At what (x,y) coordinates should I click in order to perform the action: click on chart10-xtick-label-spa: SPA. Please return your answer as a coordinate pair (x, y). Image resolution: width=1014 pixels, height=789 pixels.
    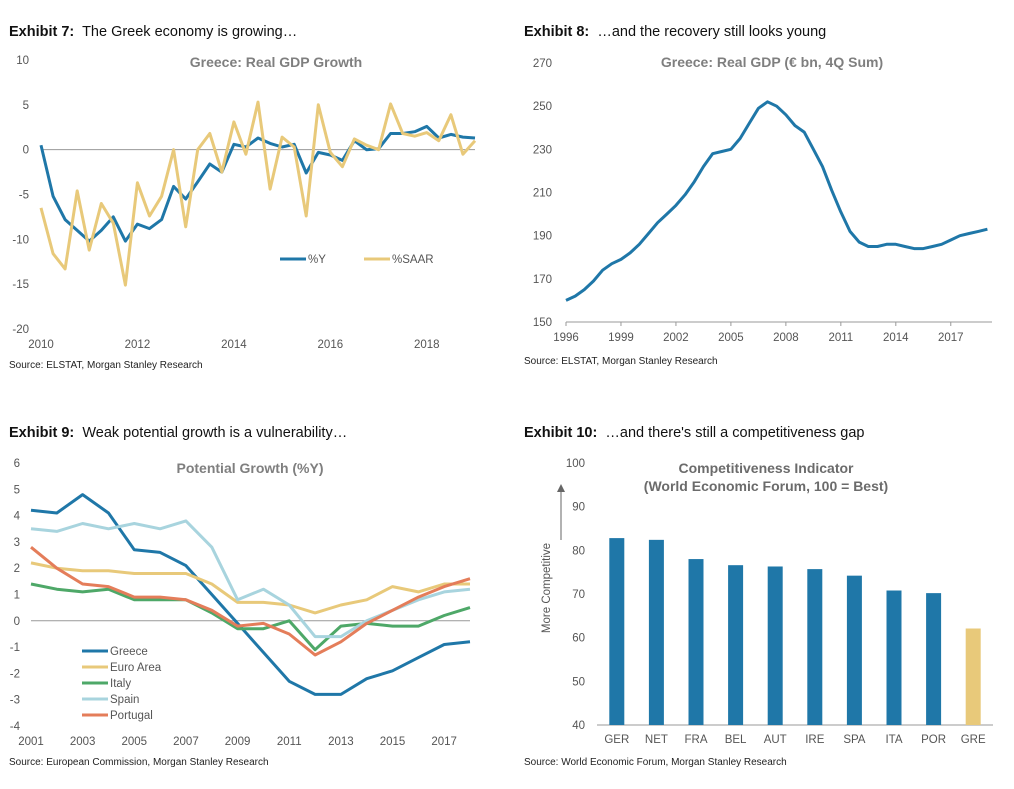
    Looking at the image, I should click on (854, 740).